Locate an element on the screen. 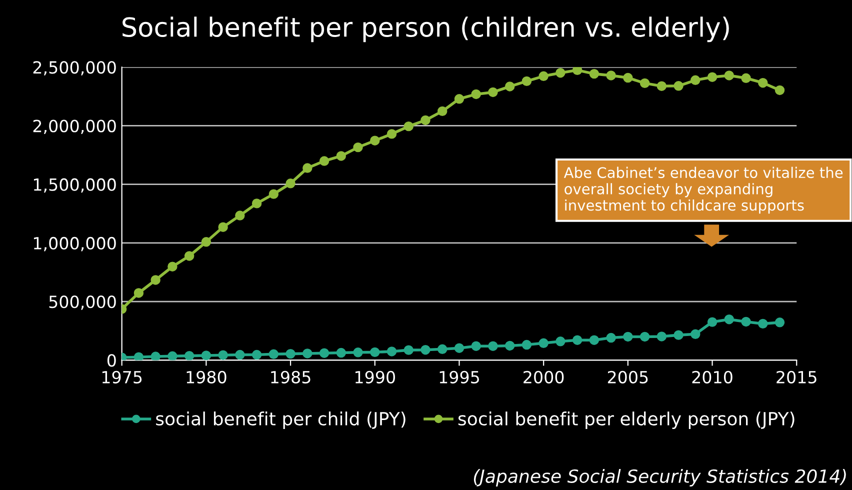 This screenshot has width=852, height=490. y-tick-label: 2,000,000 is located at coordinates (74, 127).